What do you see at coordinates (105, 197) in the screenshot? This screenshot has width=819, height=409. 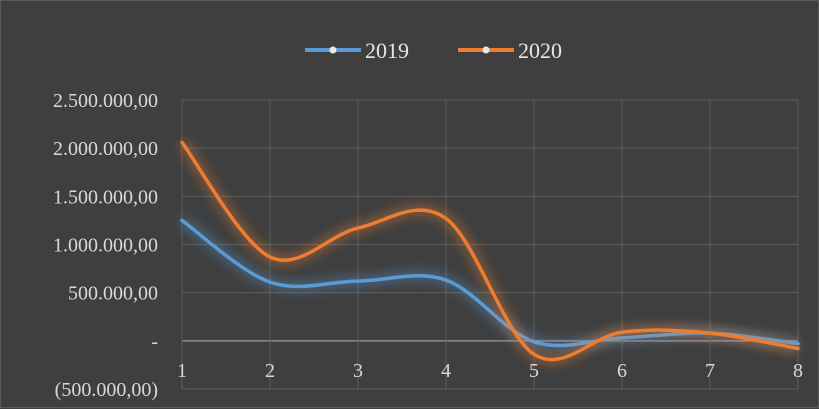 I see `y-tick-label: 1.500.000,00` at bounding box center [105, 197].